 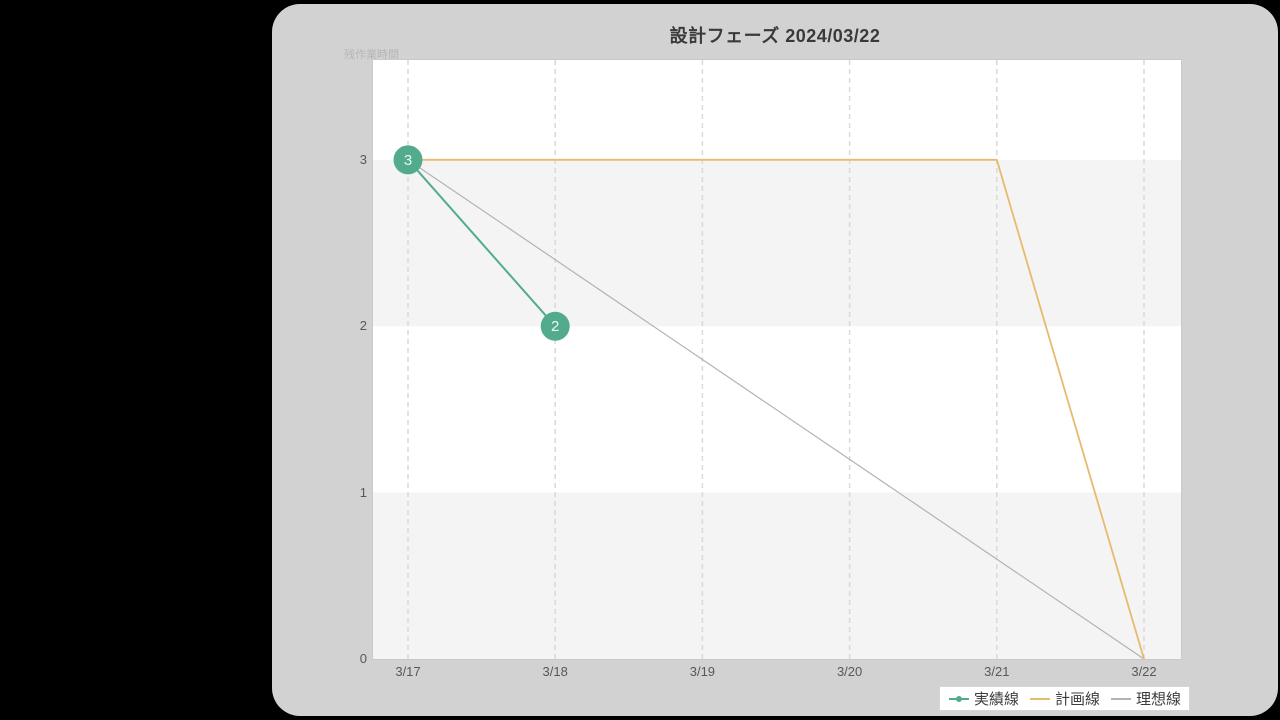 I want to click on y-tick-label: 2, so click(x=363, y=326).